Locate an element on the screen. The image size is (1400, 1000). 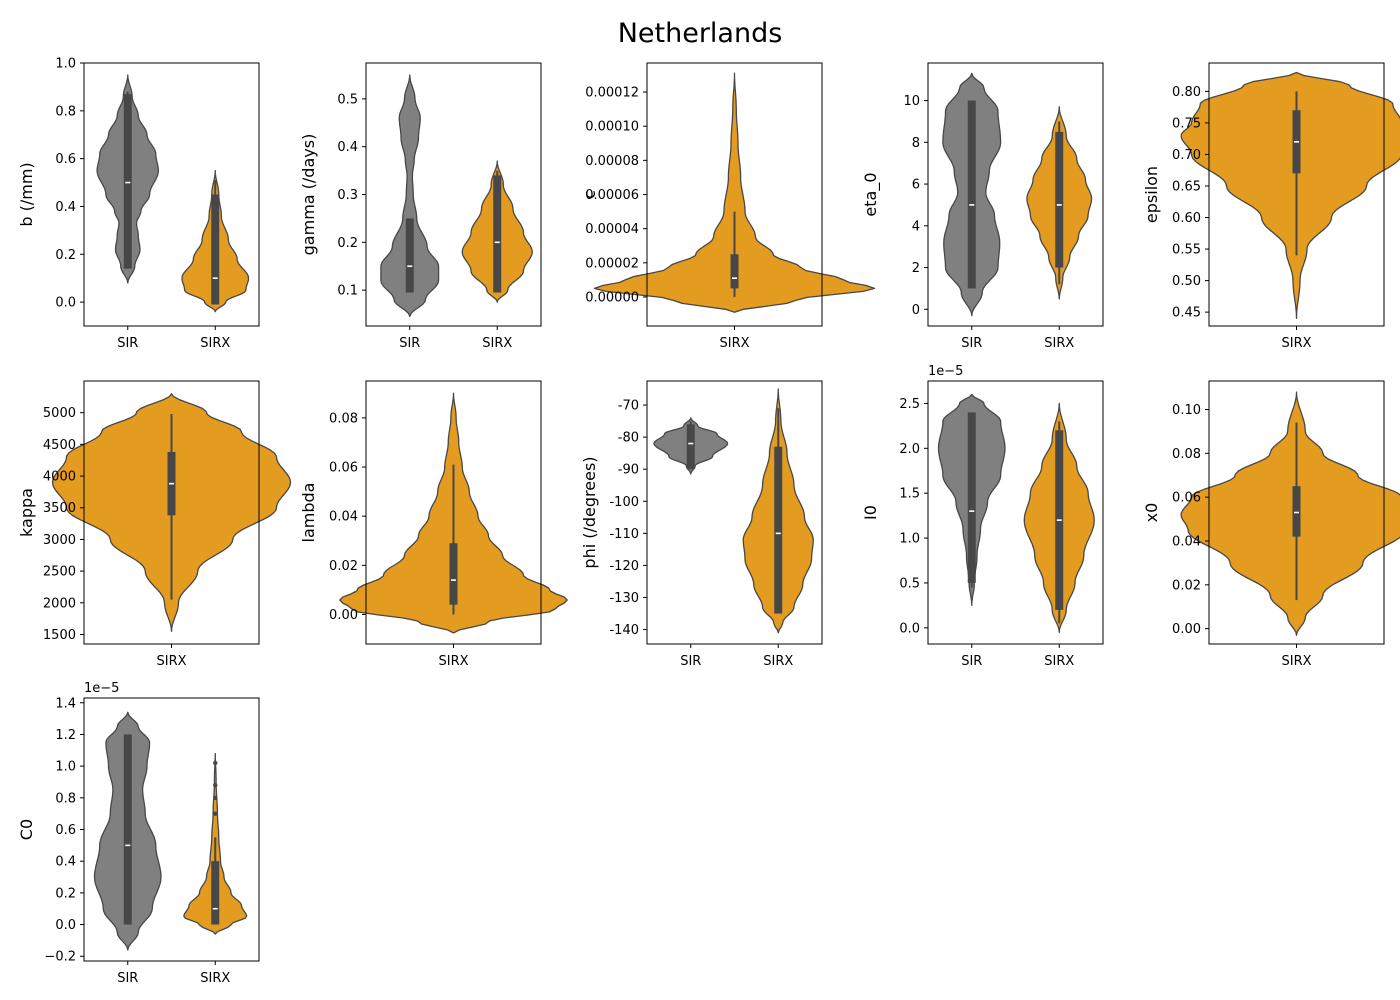
y-axis-label: x0 is located at coordinates (1151, 513).